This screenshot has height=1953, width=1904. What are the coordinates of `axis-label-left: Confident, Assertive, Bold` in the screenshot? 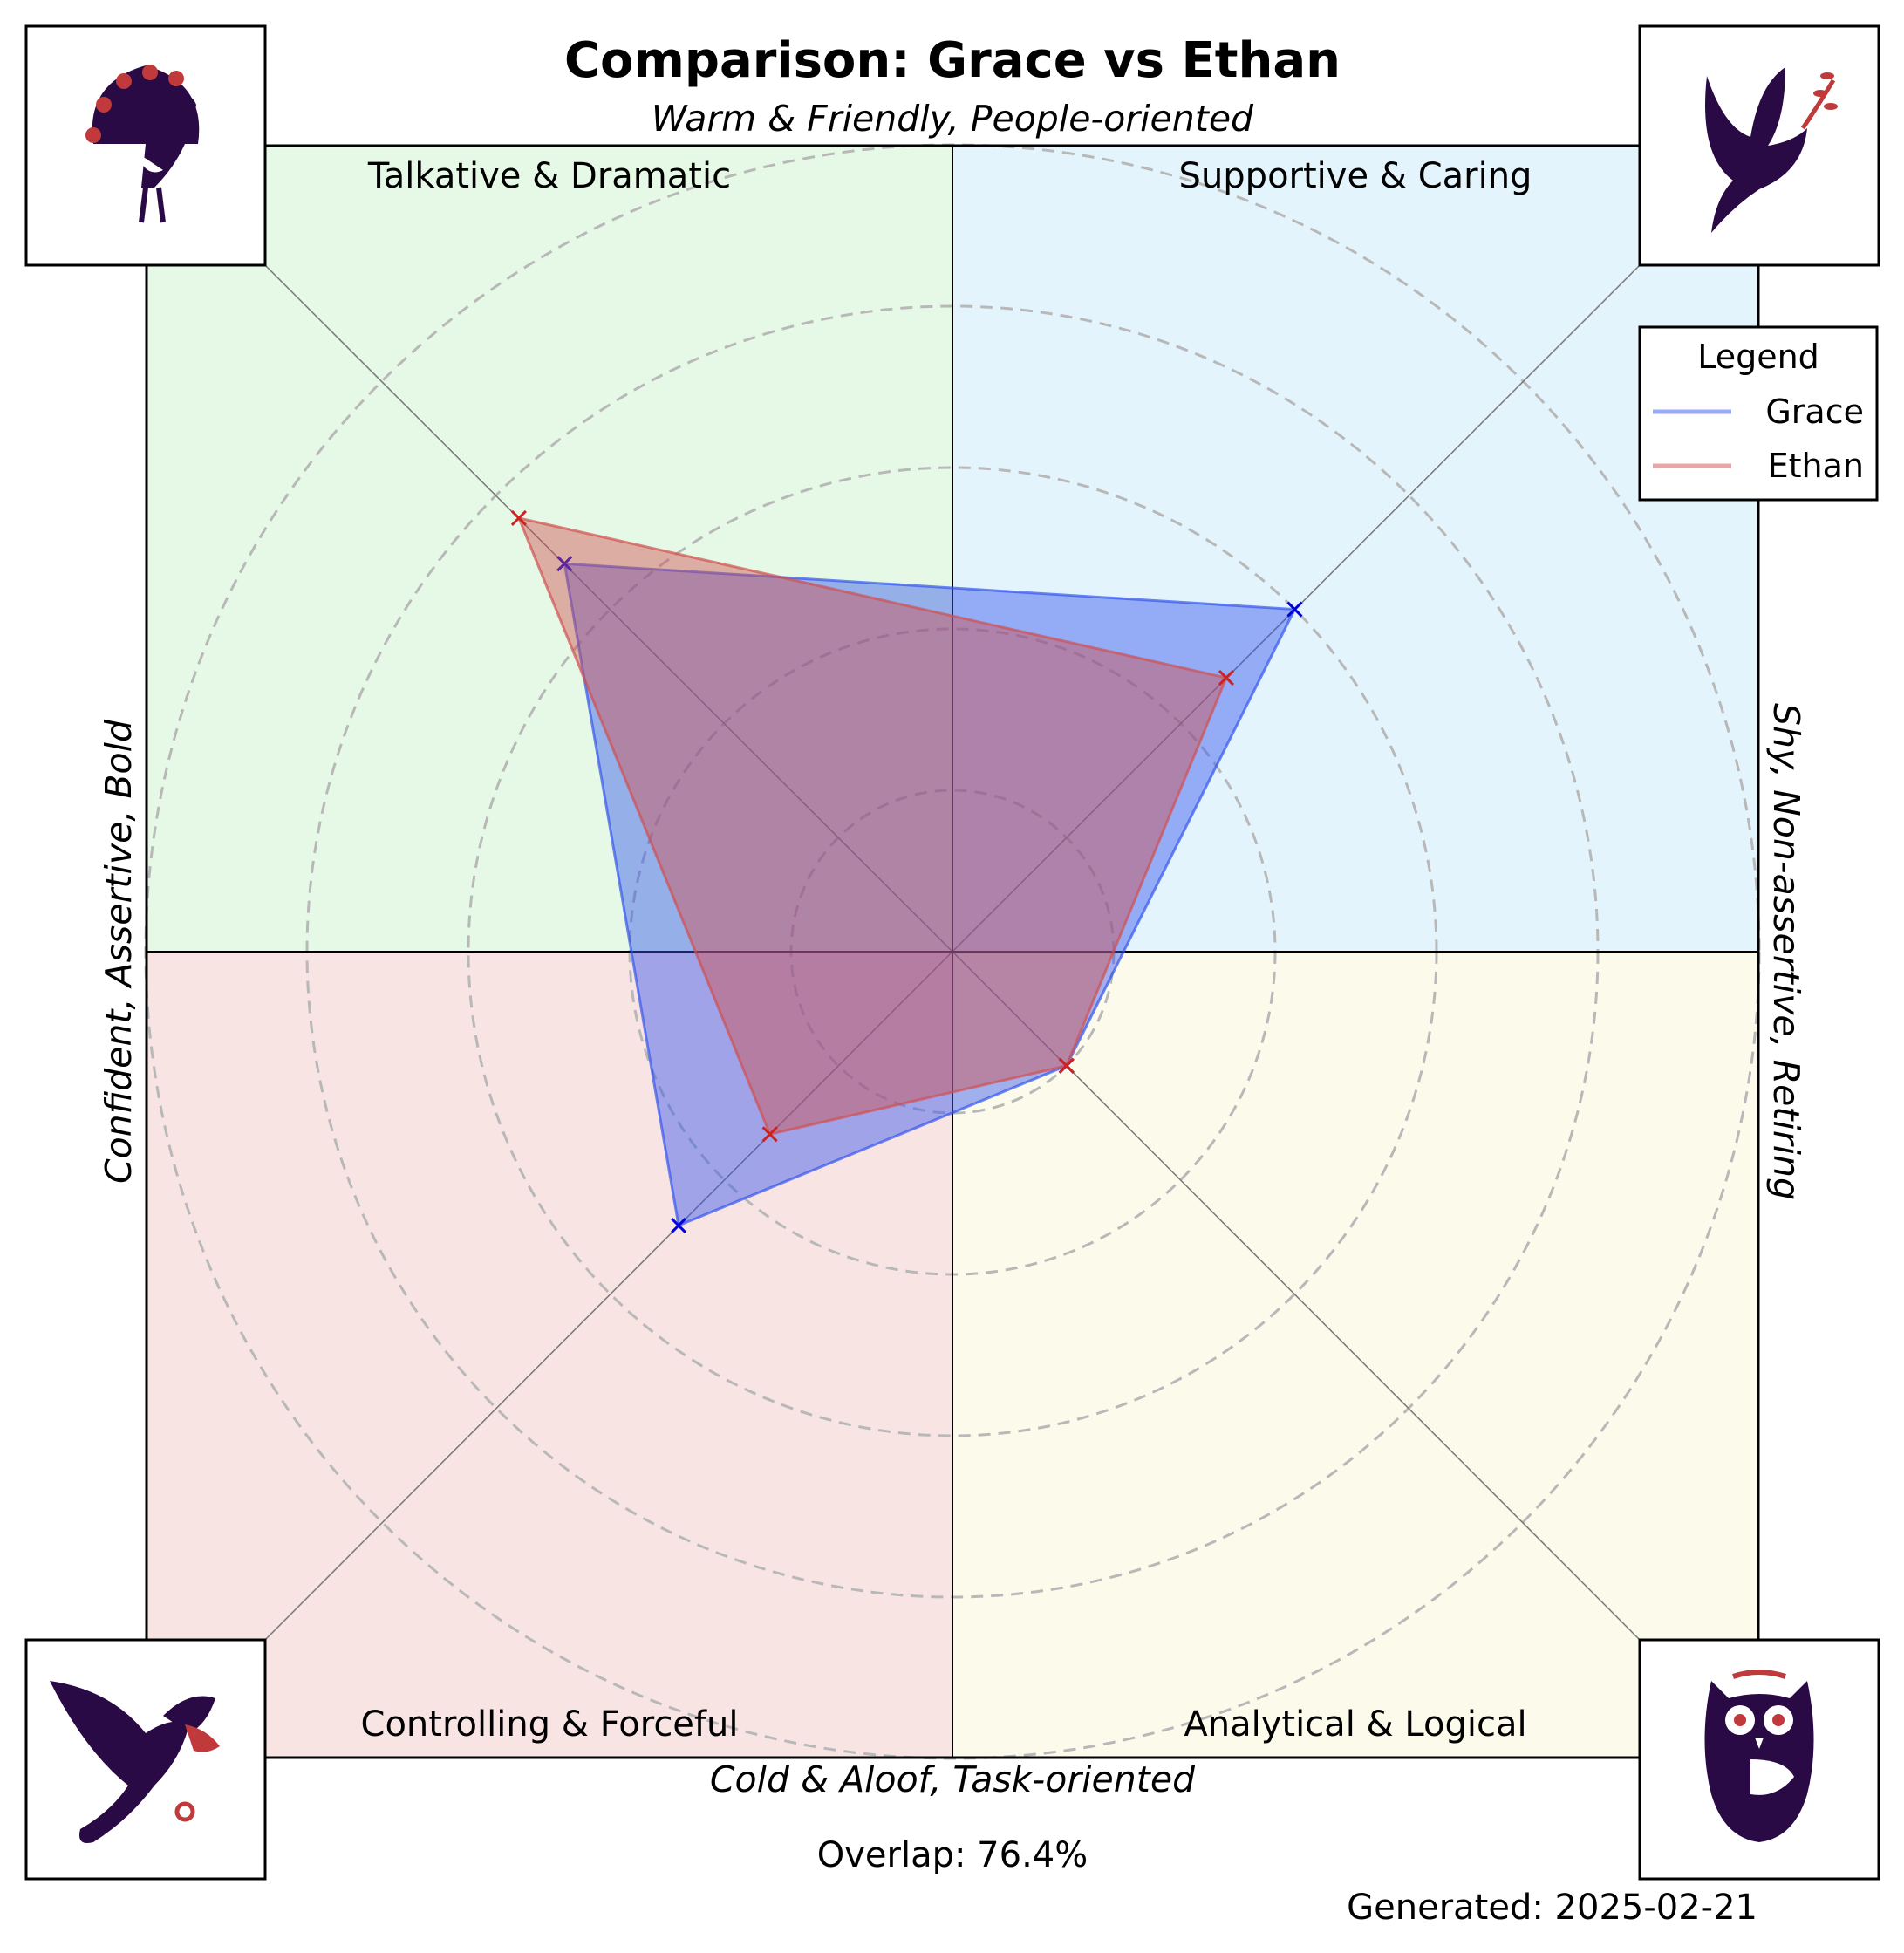 It's located at (119, 952).